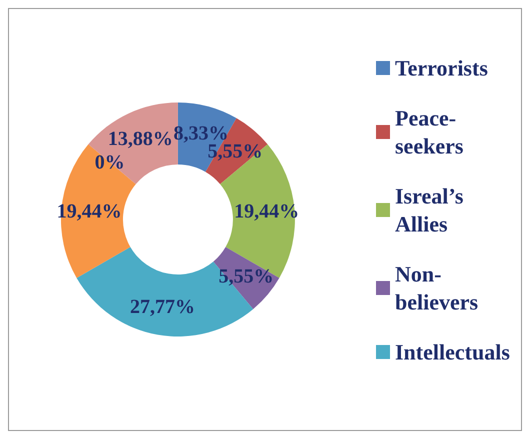 Image resolution: width=530 pixels, height=439 pixels. What do you see at coordinates (163, 307) in the screenshot?
I see `data-label: 27,77%` at bounding box center [163, 307].